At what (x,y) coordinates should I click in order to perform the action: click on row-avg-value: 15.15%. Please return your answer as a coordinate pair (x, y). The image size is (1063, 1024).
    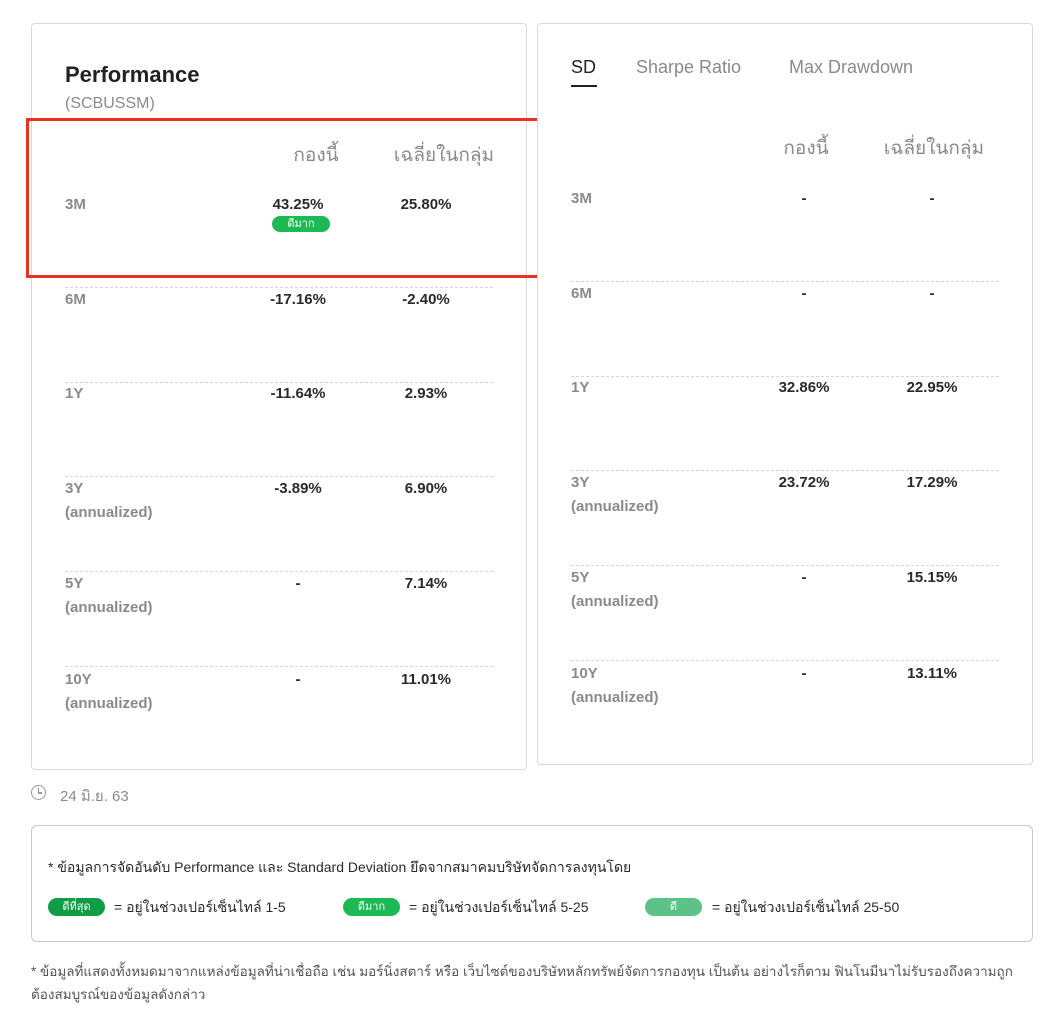
    Looking at the image, I should click on (932, 577).